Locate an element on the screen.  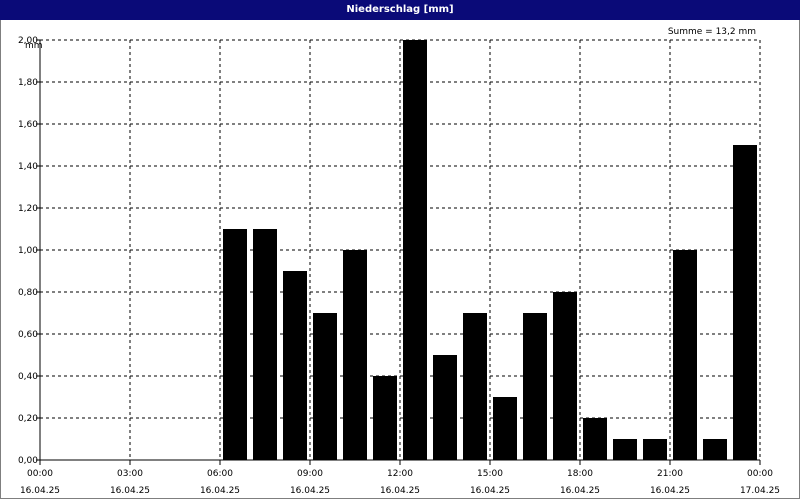
y-unit-label: mm is located at coordinates (34, 46).